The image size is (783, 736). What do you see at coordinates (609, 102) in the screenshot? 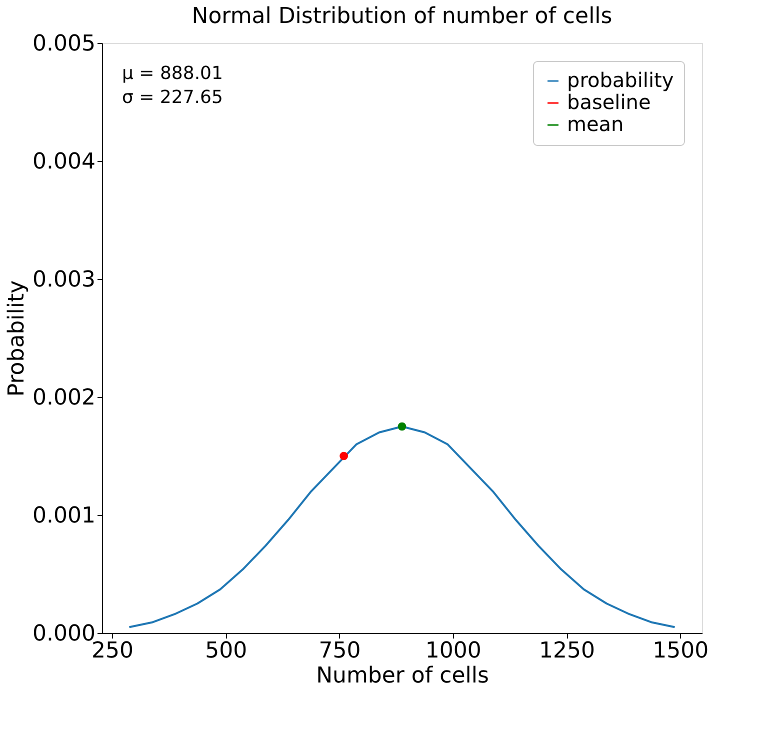
I see `legend-label: baseline` at bounding box center [609, 102].